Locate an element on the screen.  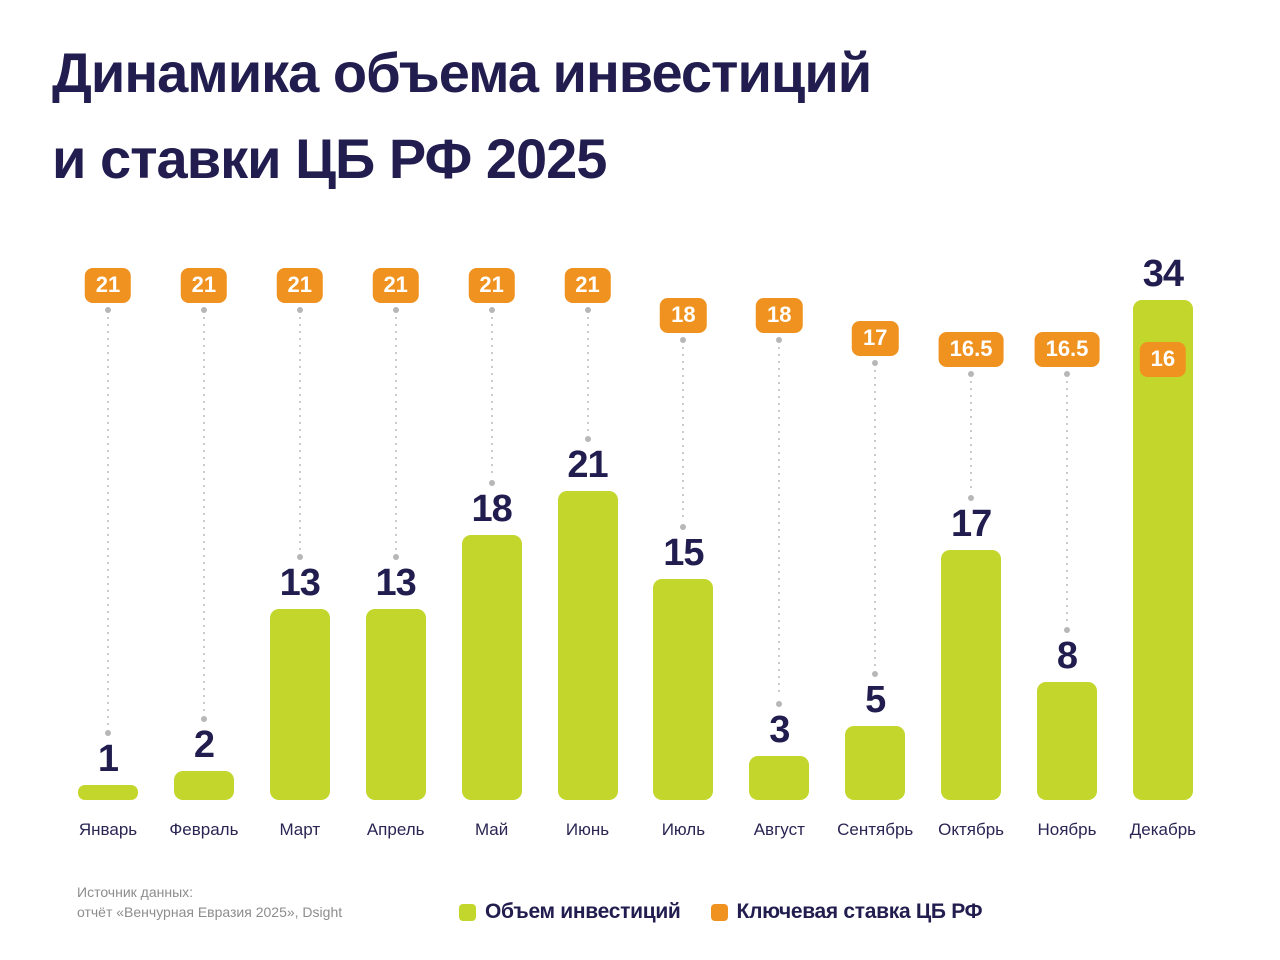
data-source-line2: отчёт «Венчурная Евразия 2025», Dsight is located at coordinates (210, 912).